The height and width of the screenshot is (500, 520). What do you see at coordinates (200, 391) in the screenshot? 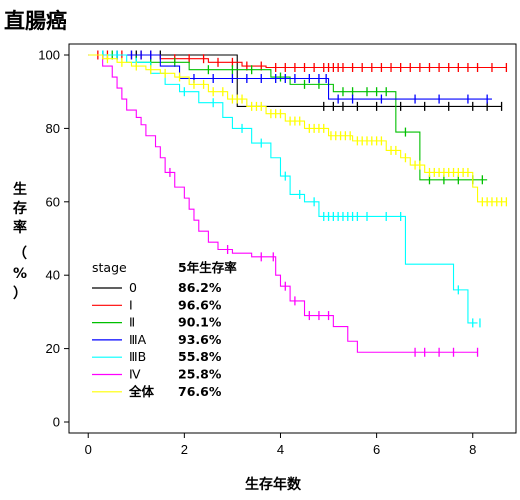
I see `legend-rate: 76.6%` at bounding box center [200, 391].